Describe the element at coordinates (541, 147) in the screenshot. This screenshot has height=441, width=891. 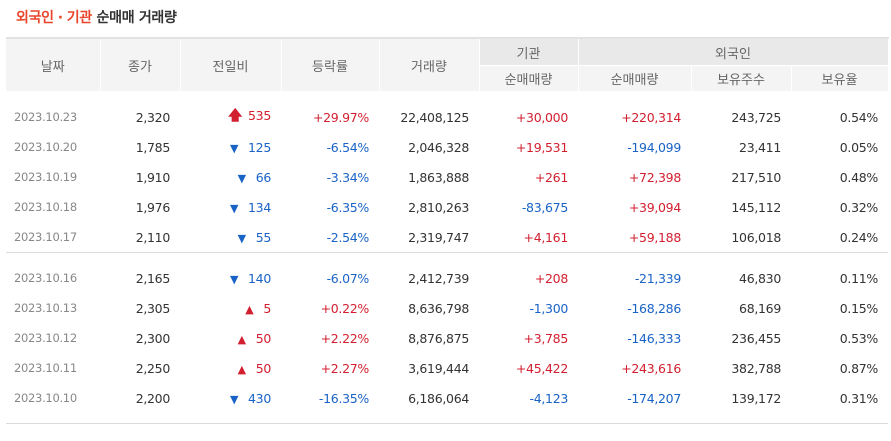
I see `cell-inst-net: +19,531` at that location.